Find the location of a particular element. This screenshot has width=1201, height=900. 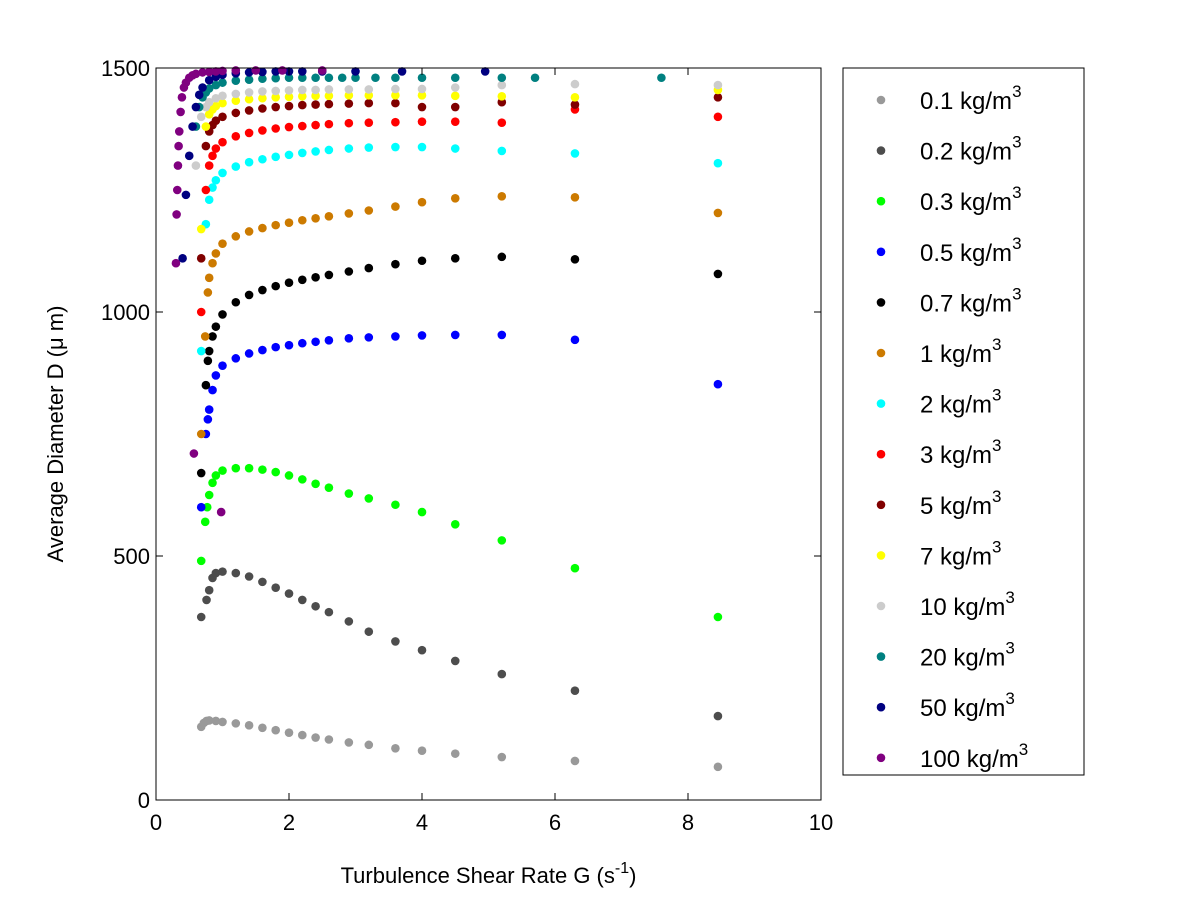

legend-entry: 100 kg/m3 is located at coordinates (952, 756).